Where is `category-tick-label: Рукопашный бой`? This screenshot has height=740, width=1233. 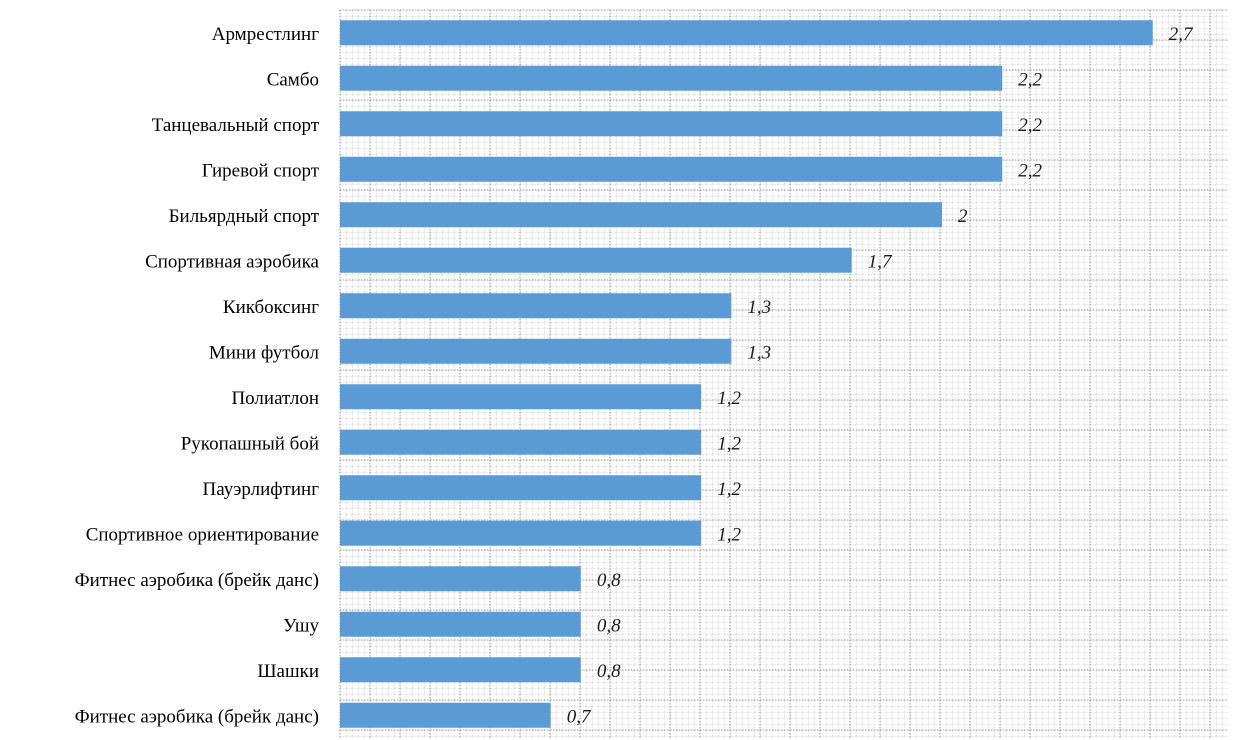
category-tick-label: Рукопашный бой is located at coordinates (250, 443).